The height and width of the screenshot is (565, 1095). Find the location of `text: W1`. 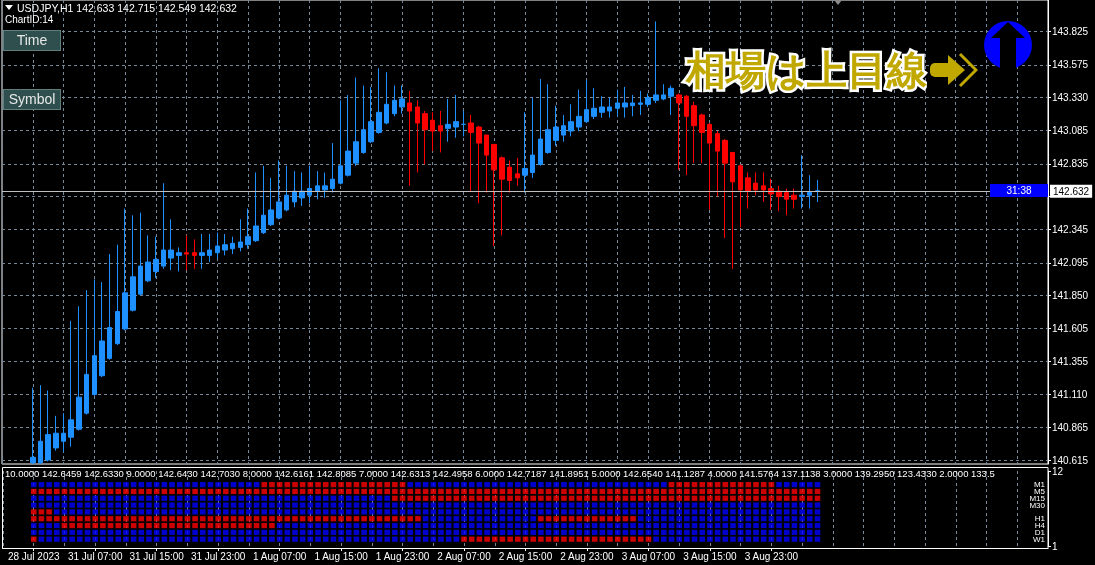

text: W1 is located at coordinates (1039, 539).